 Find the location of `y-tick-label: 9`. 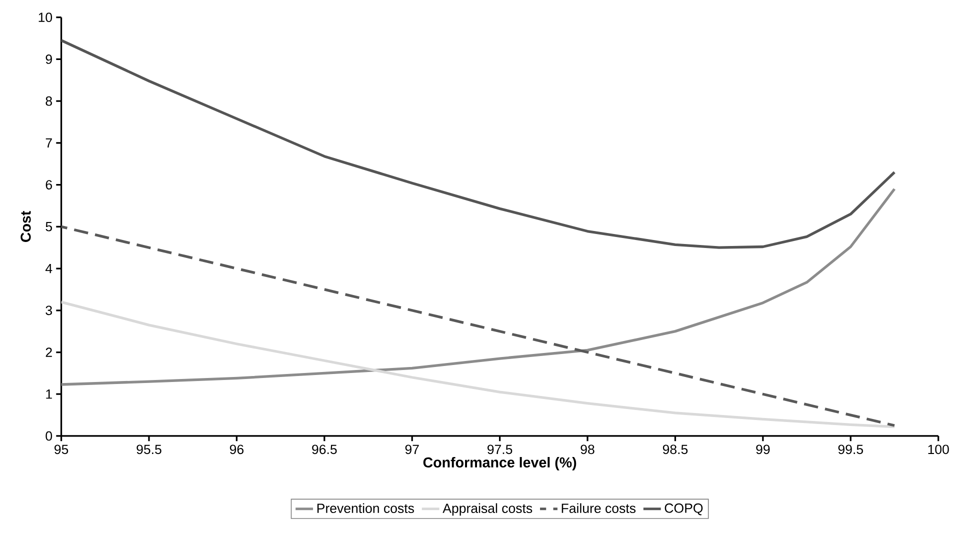

y-tick-label: 9 is located at coordinates (49, 59).